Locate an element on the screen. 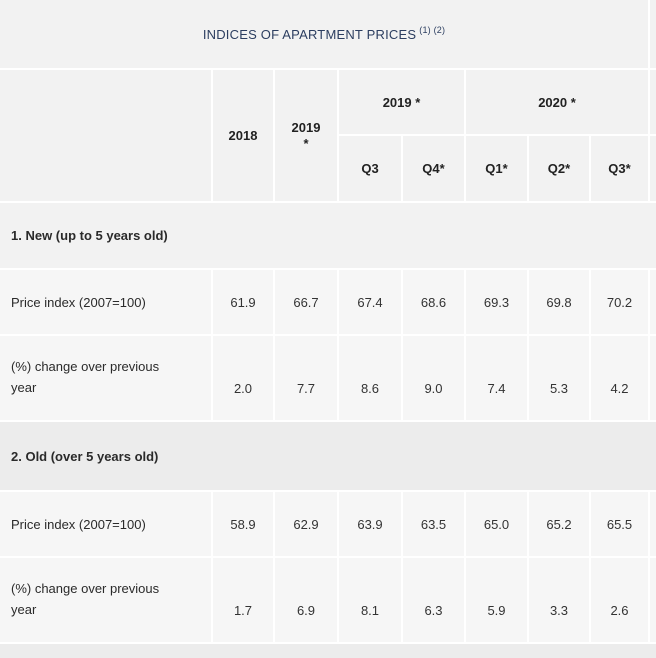 This screenshot has width=656, height=658. header-2019: 2019 * is located at coordinates (306, 135).